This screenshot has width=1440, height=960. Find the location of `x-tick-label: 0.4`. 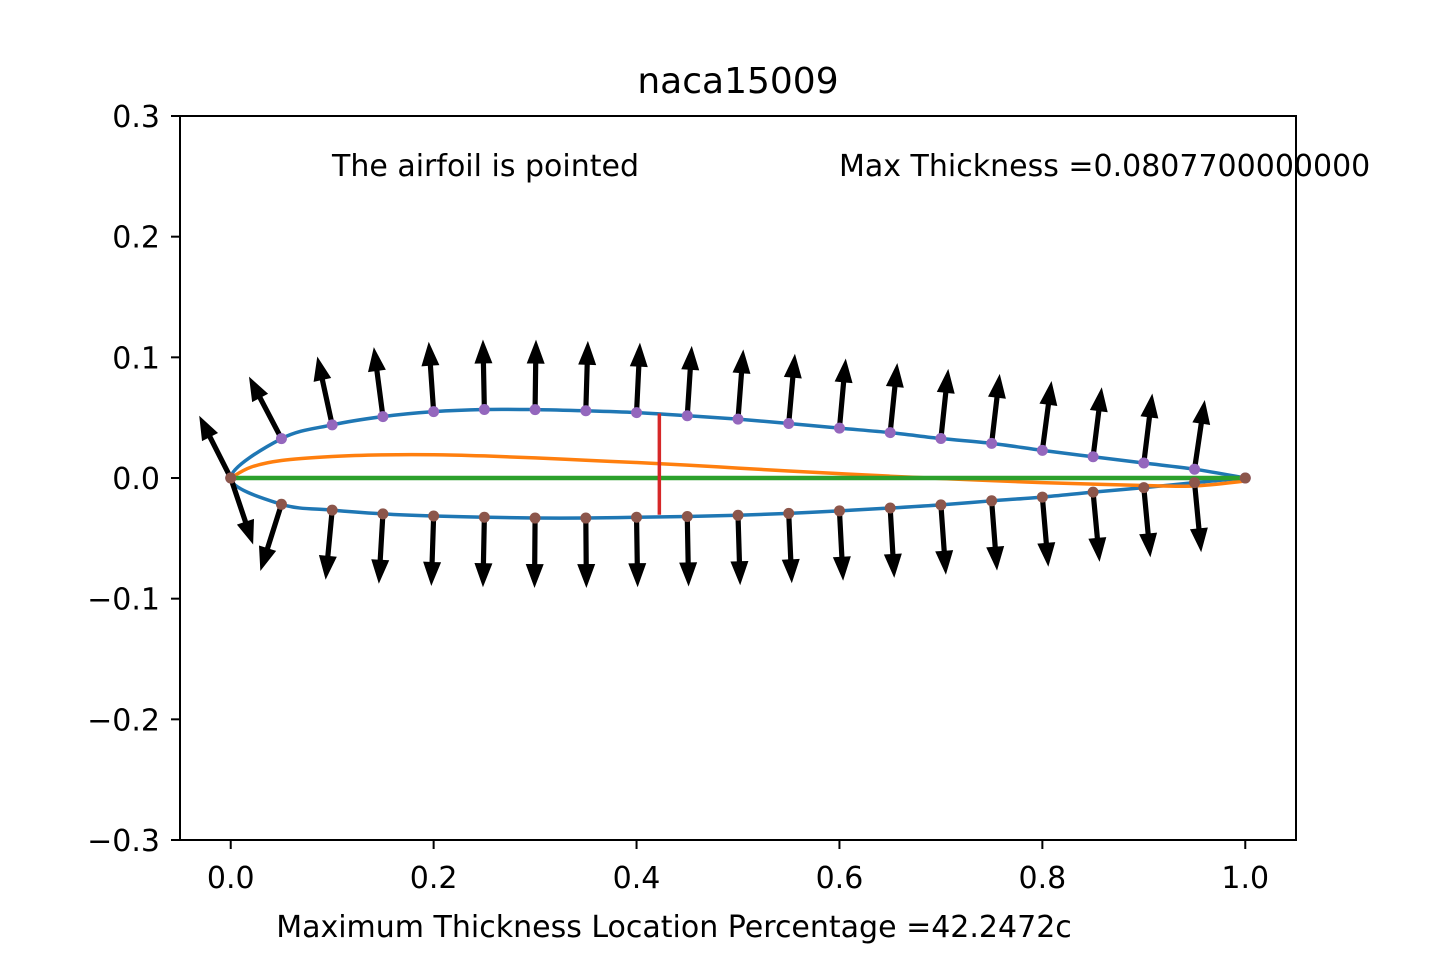

x-tick-label: 0.4 is located at coordinates (637, 878).